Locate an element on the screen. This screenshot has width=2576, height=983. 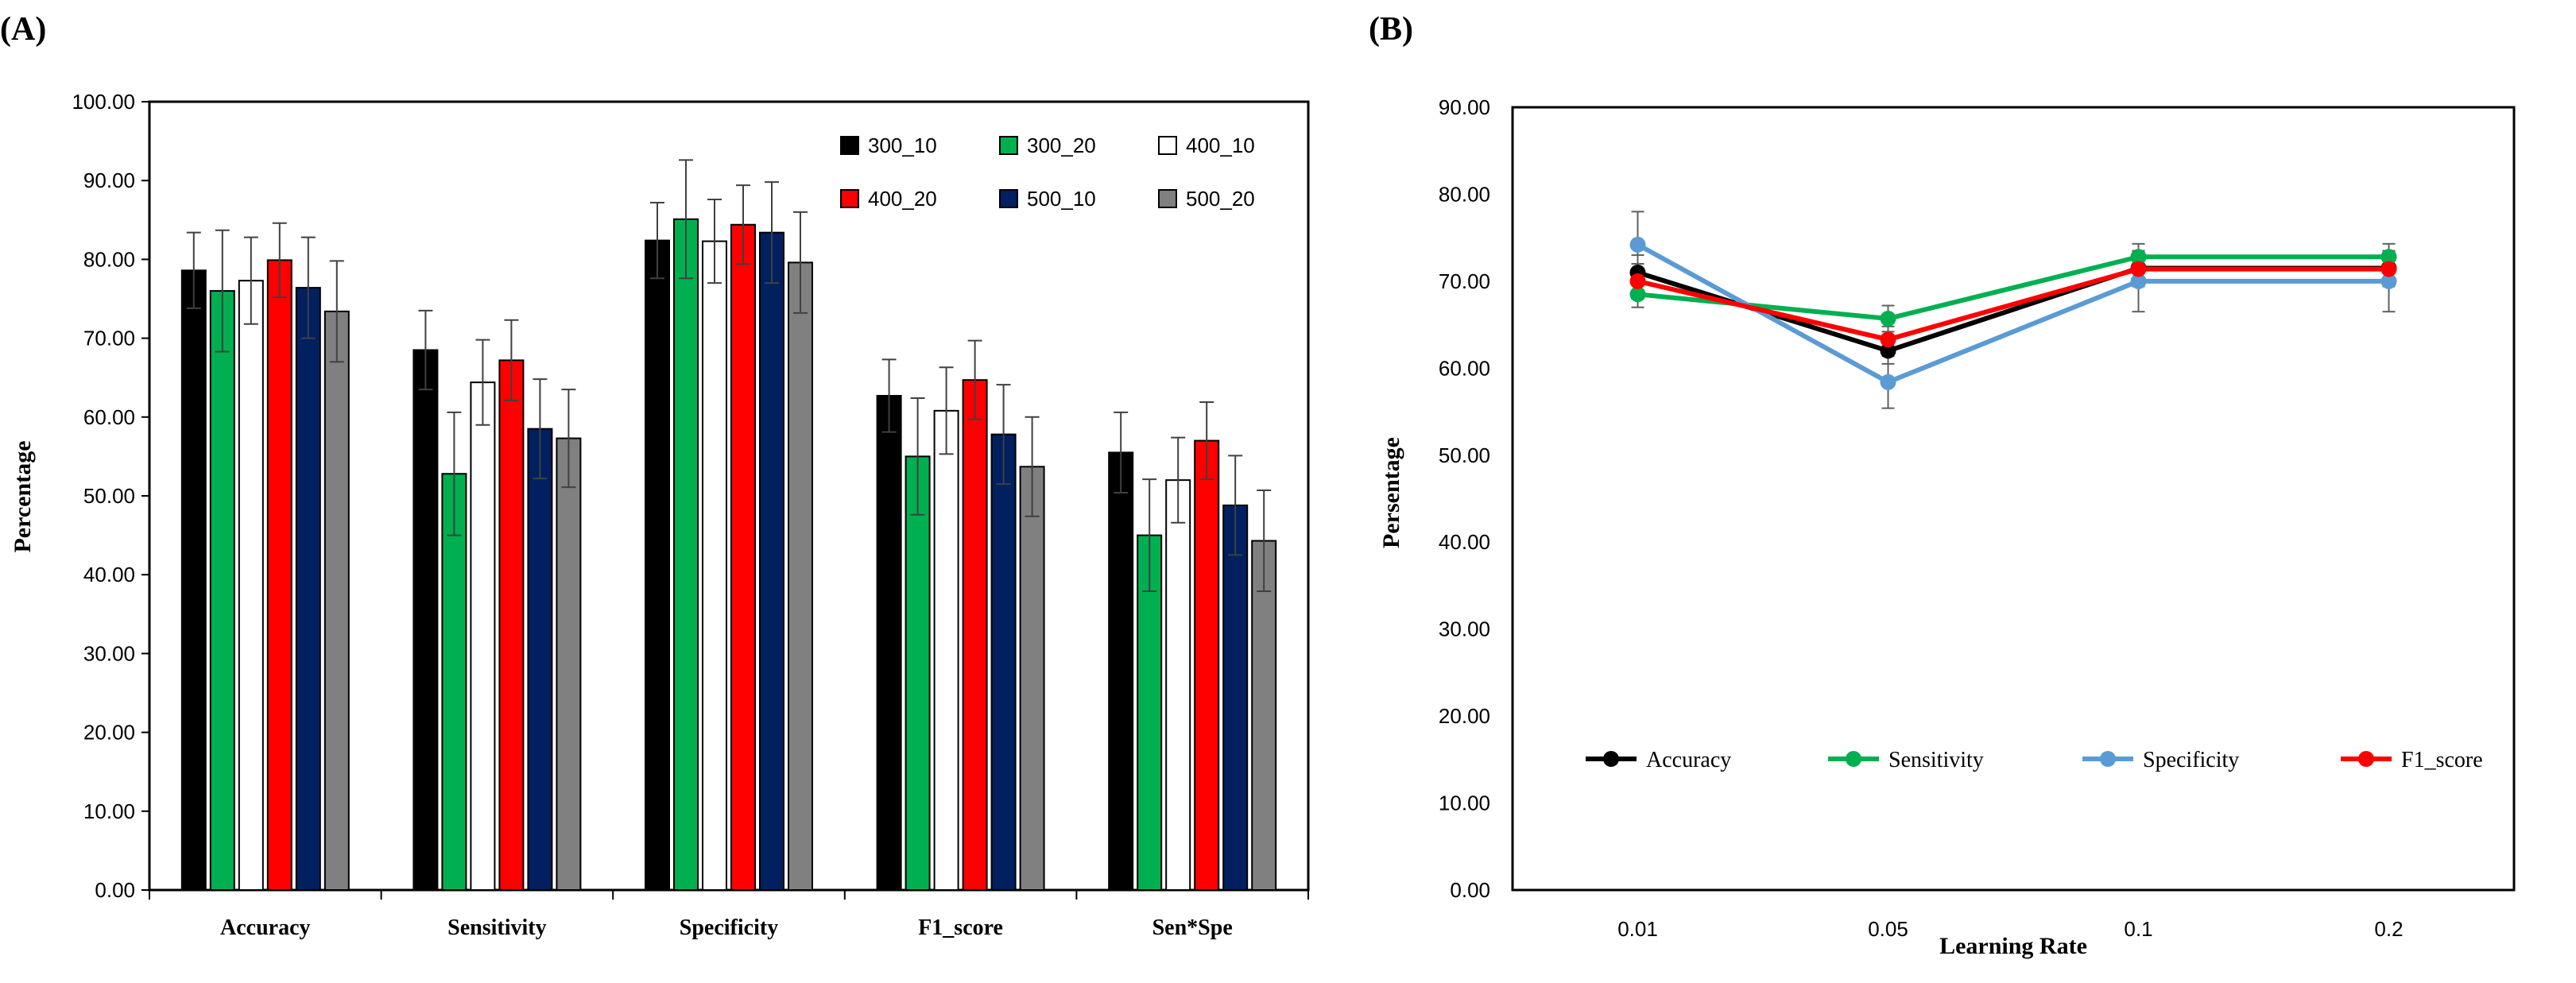
b-legend-label-specificity: Specificity is located at coordinates (2191, 760).